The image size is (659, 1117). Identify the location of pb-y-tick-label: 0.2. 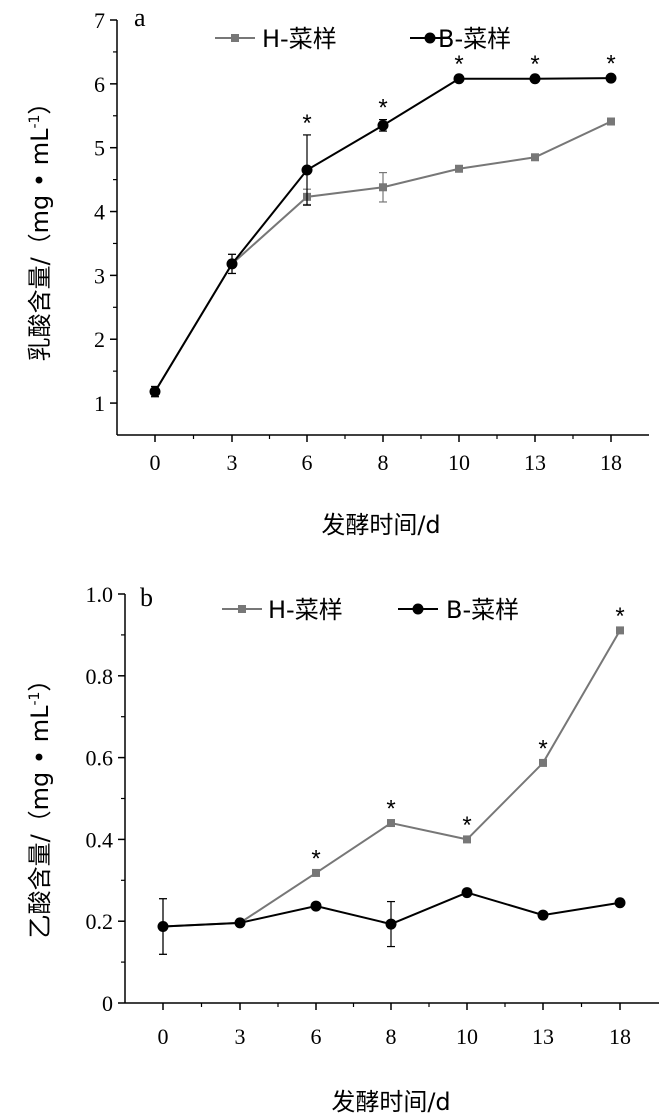
(100, 921).